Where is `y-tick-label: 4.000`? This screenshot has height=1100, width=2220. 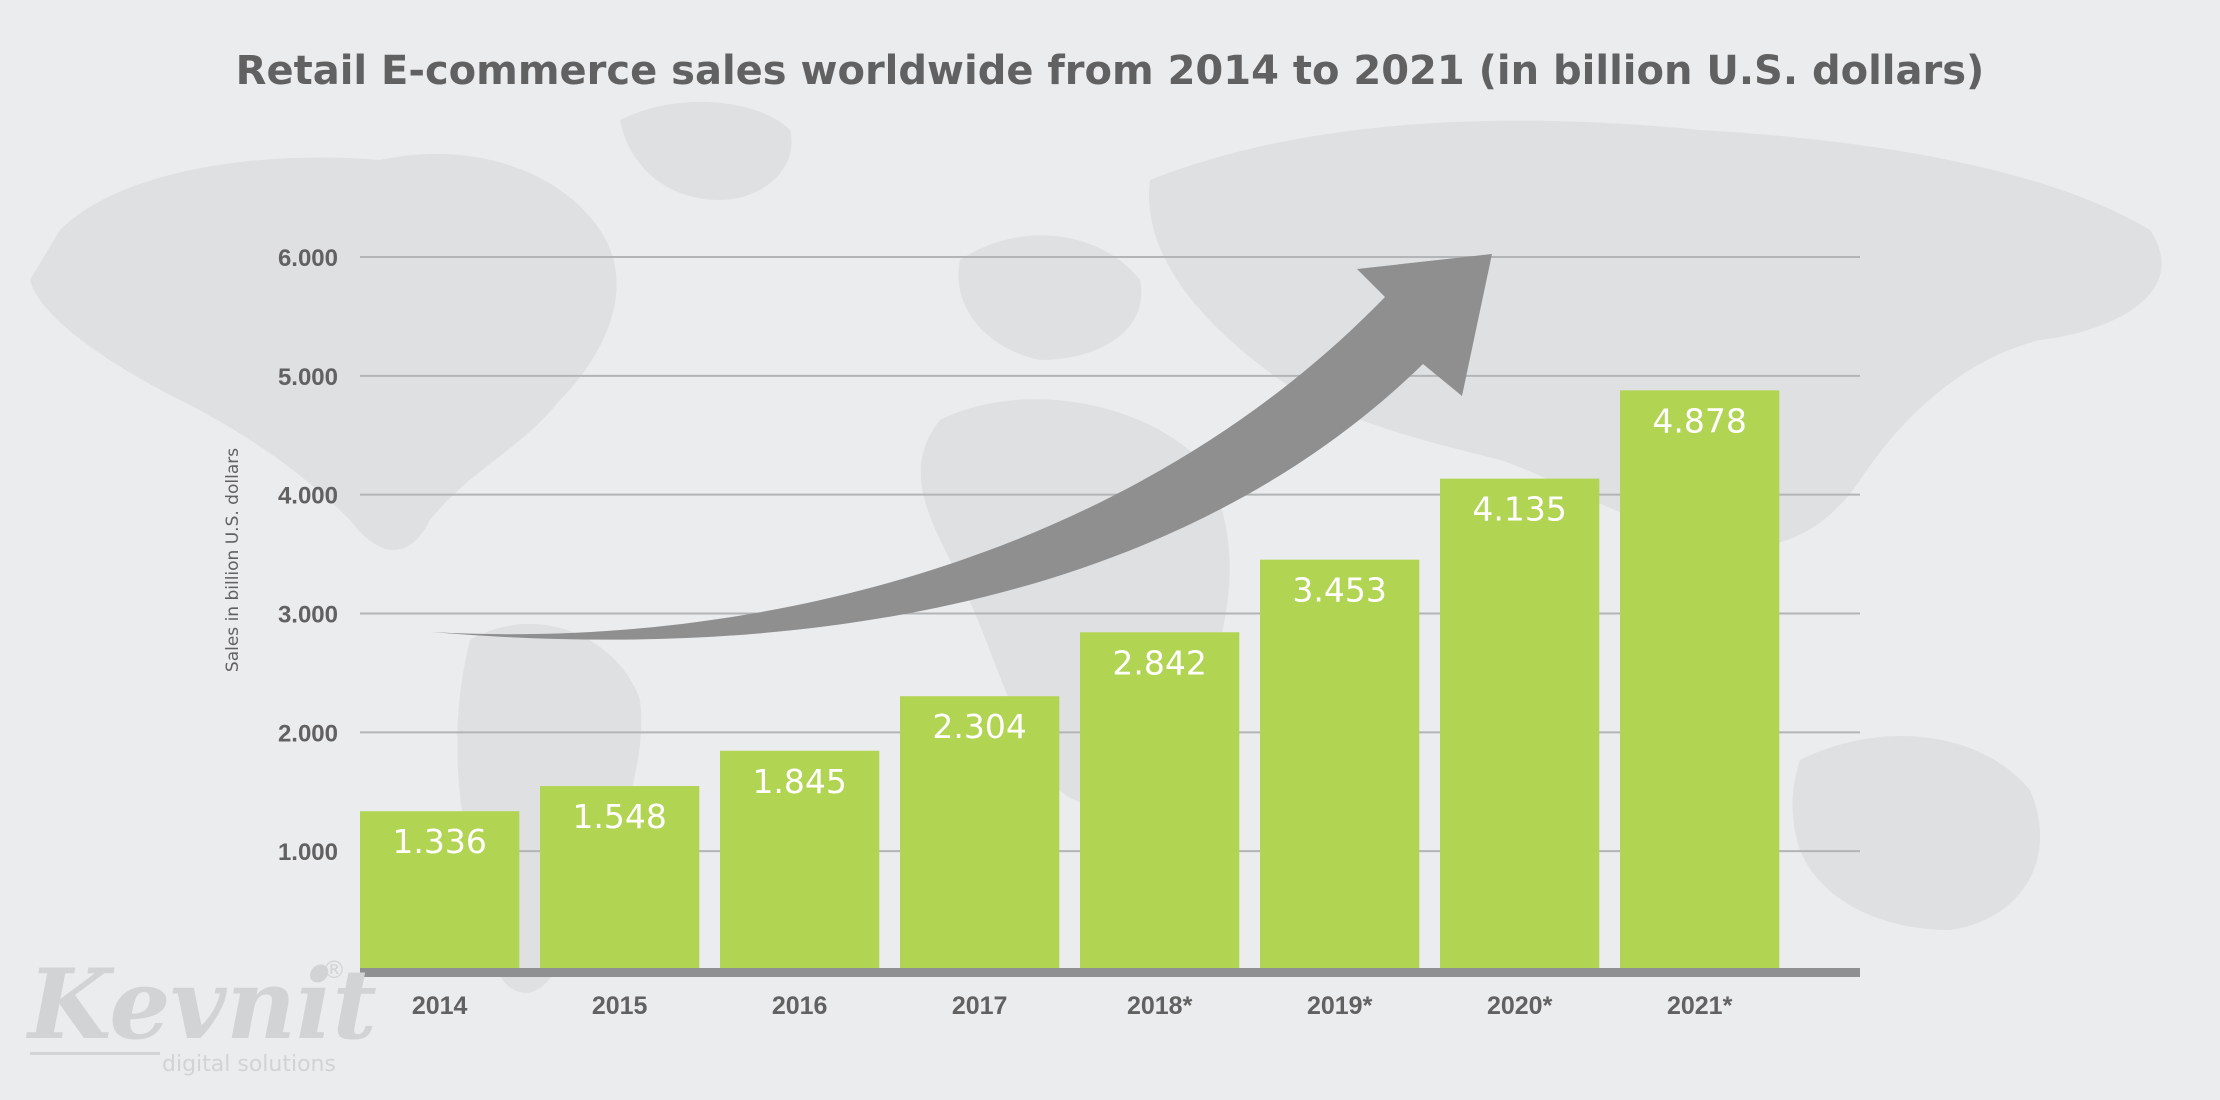 y-tick-label: 4.000 is located at coordinates (308, 496).